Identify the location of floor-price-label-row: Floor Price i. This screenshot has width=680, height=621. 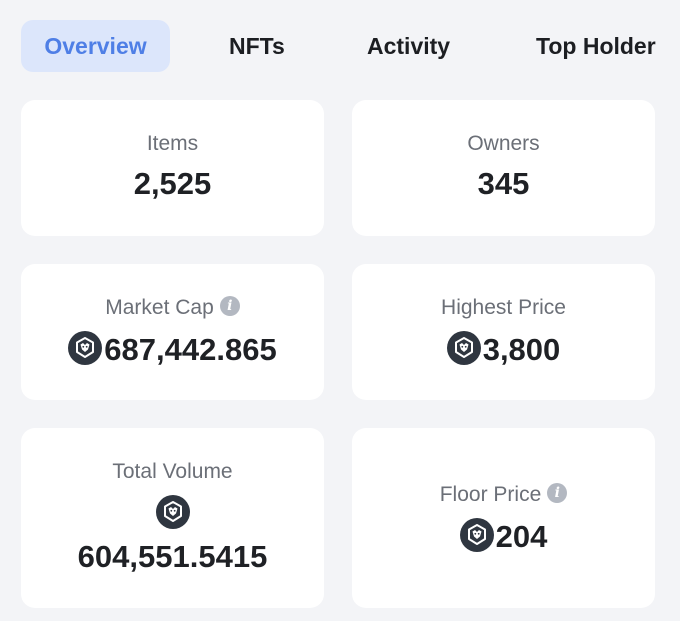
(503, 495).